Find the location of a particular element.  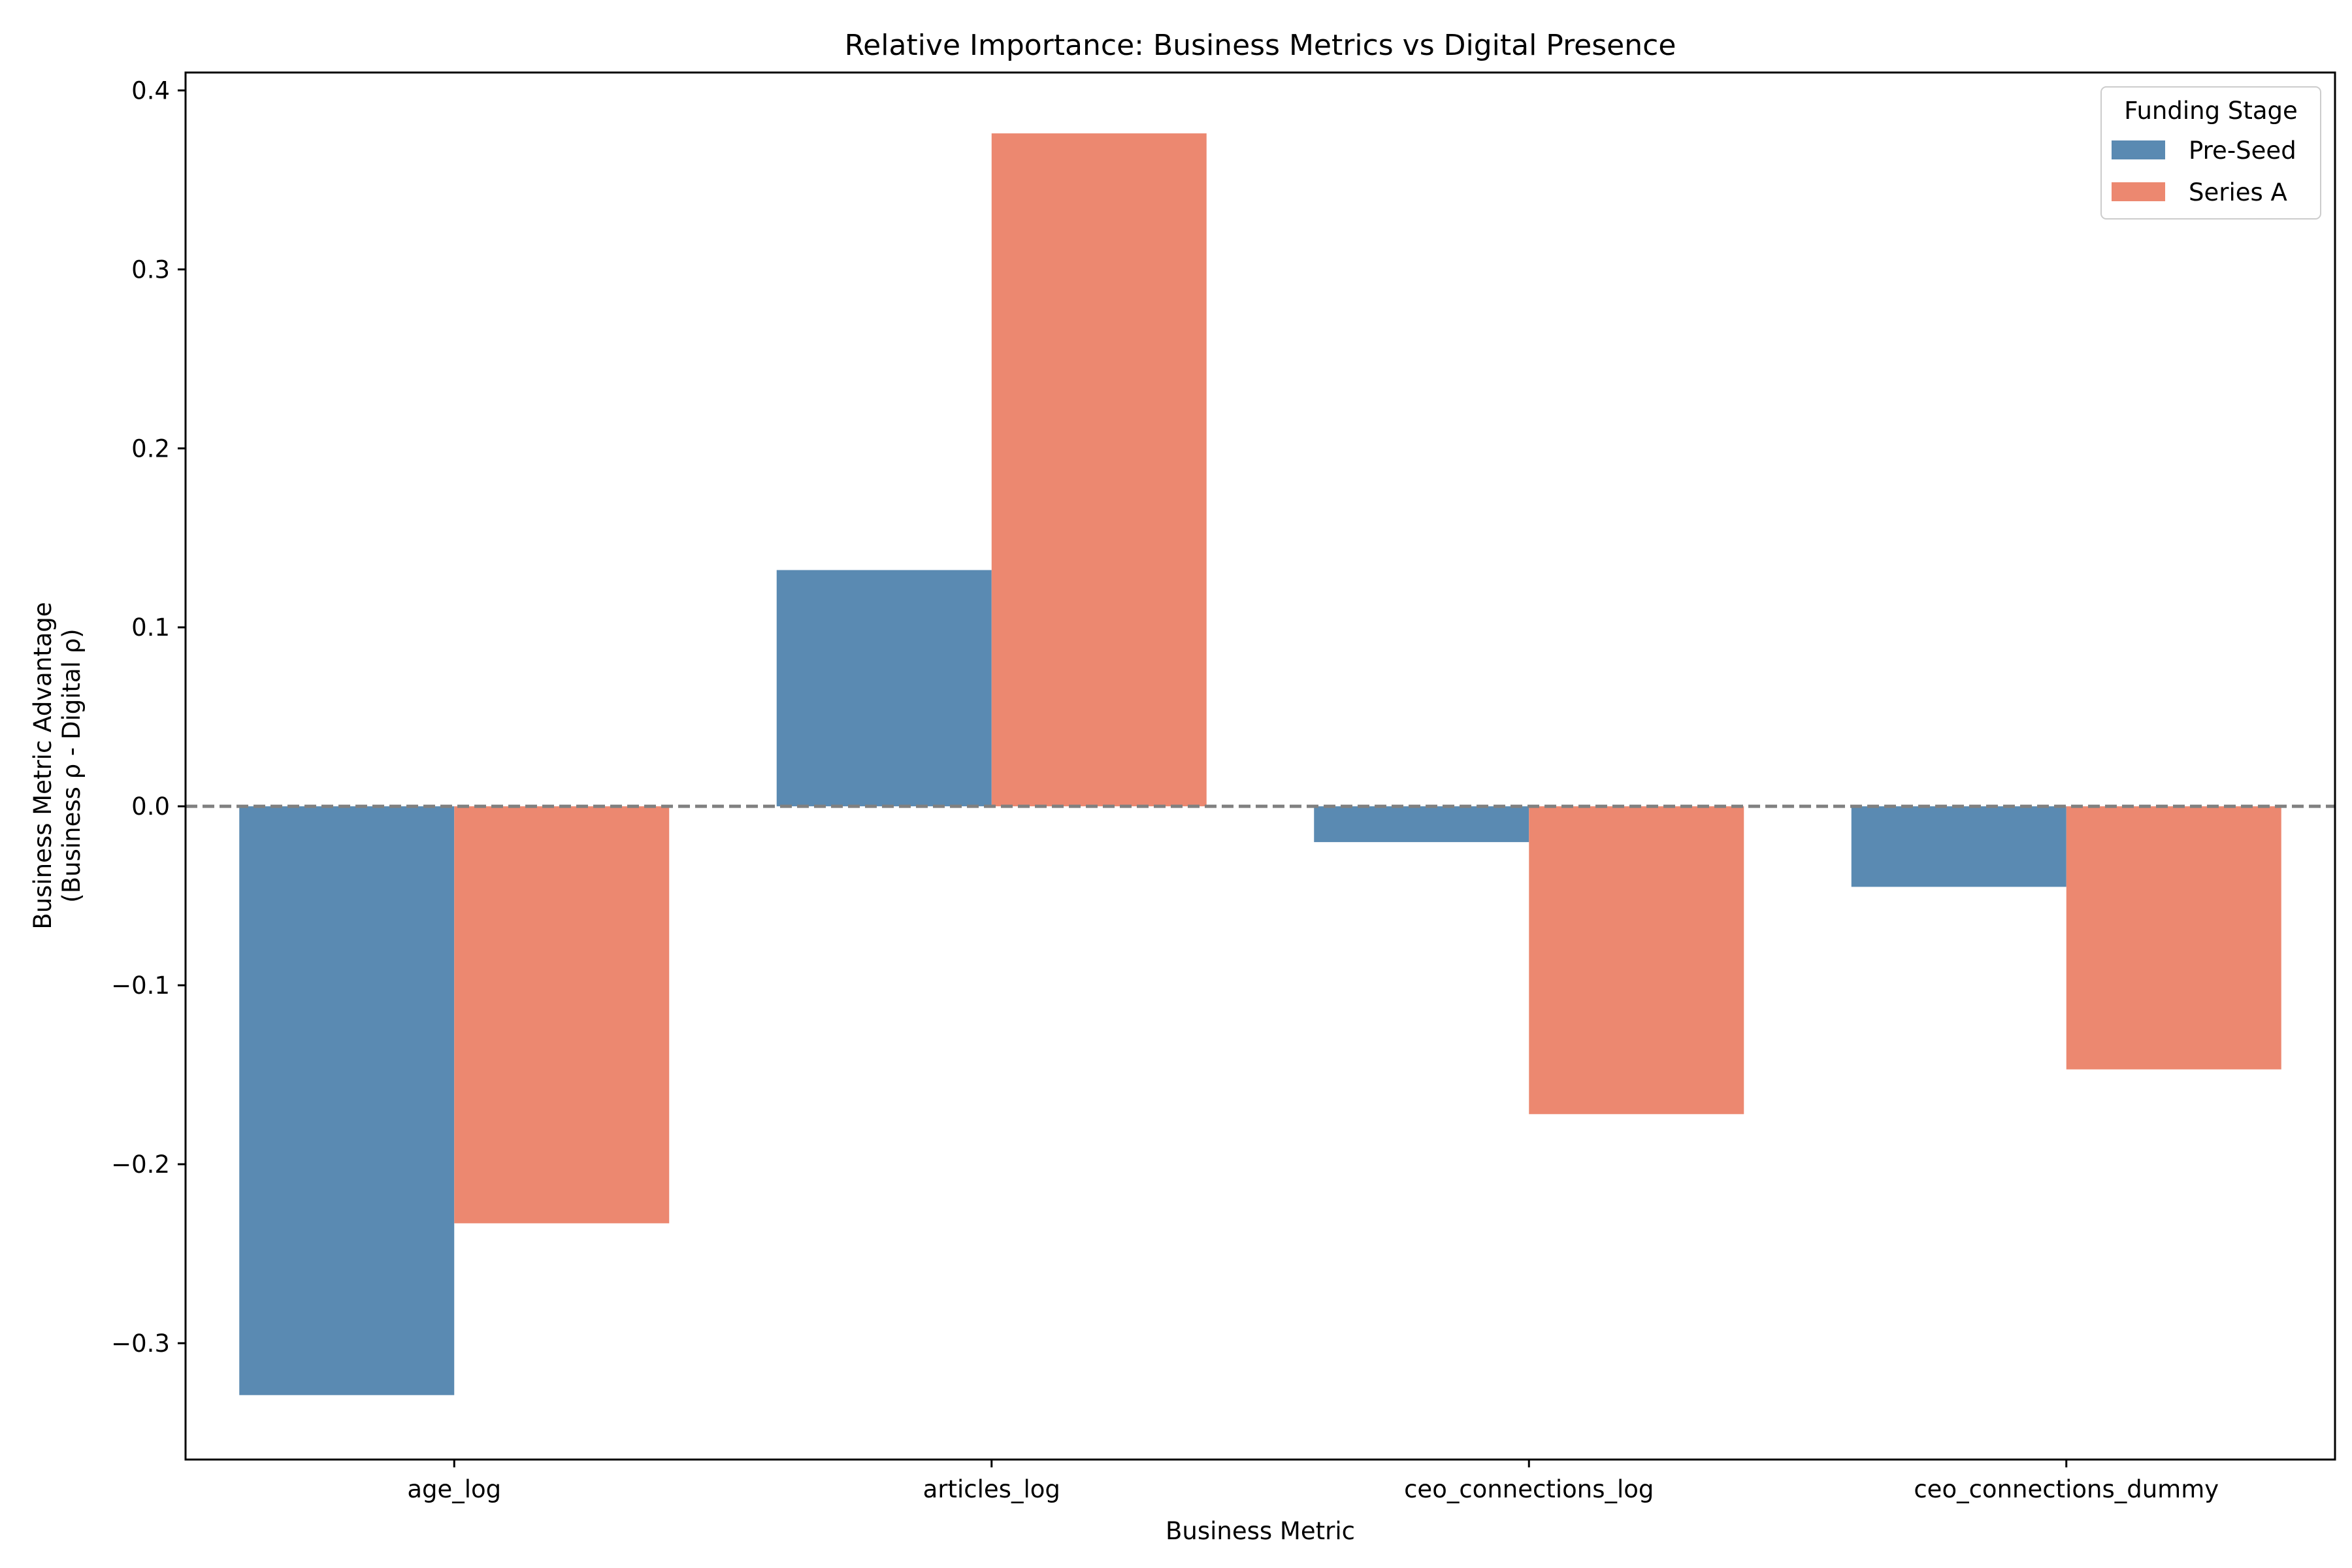

y-tick-label: −0.3 is located at coordinates (140, 1344).